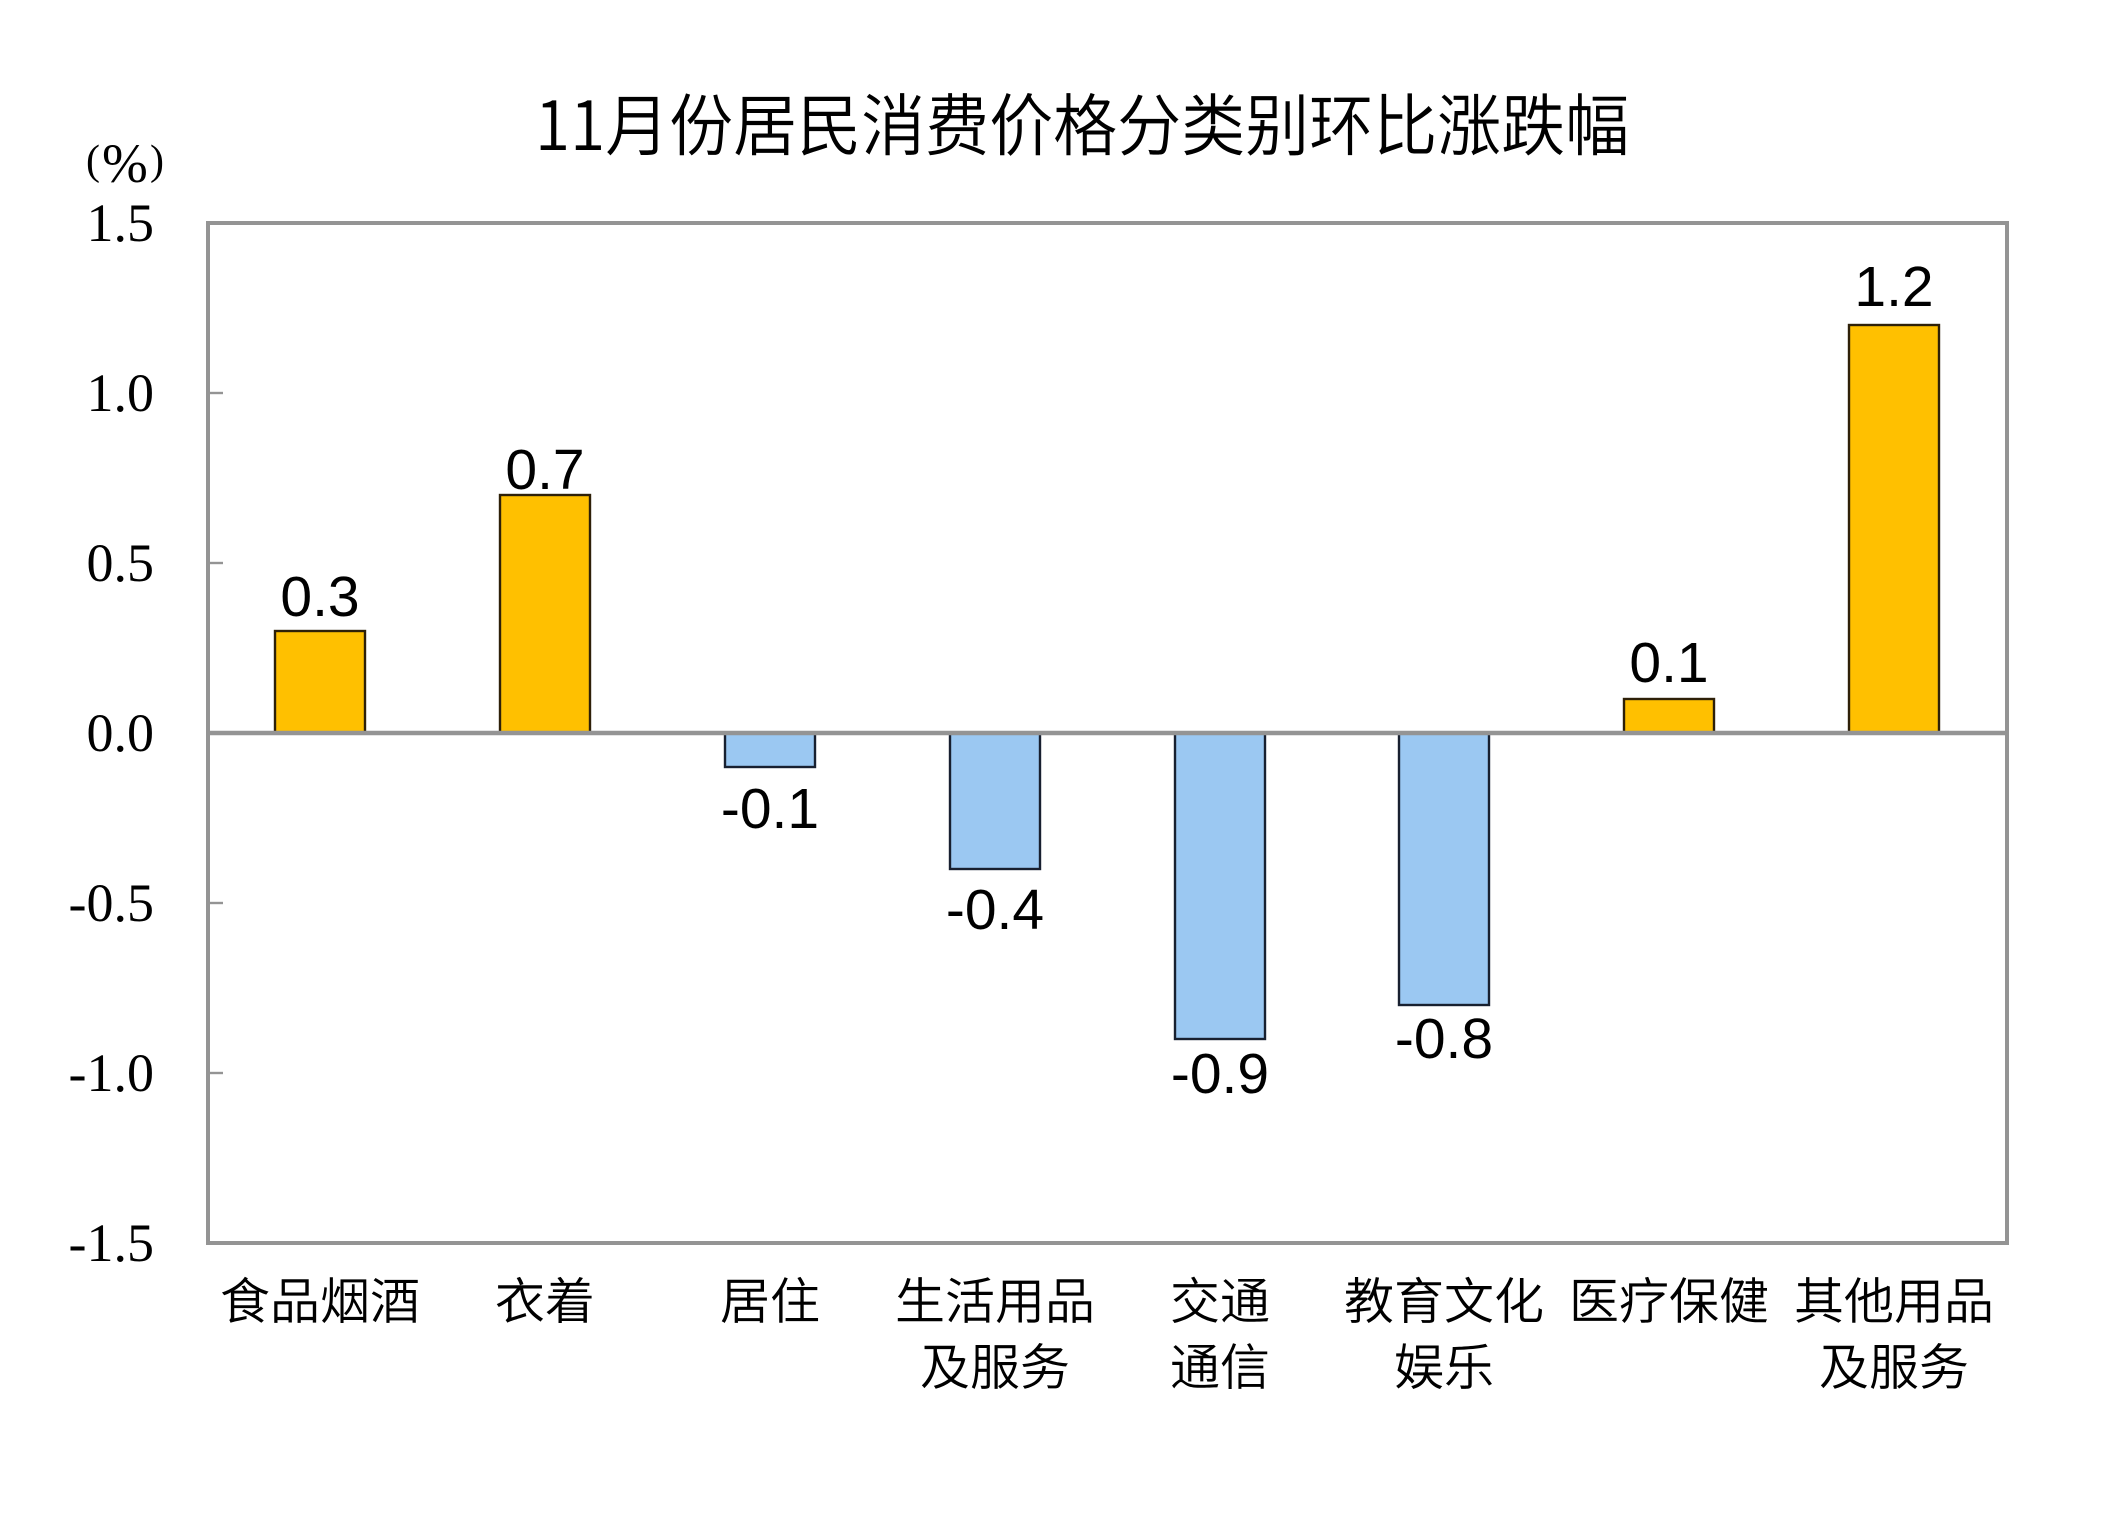 The height and width of the screenshot is (1514, 2122). Describe the element at coordinates (111, 1073) in the screenshot. I see `svg-text: -1.0` at that location.